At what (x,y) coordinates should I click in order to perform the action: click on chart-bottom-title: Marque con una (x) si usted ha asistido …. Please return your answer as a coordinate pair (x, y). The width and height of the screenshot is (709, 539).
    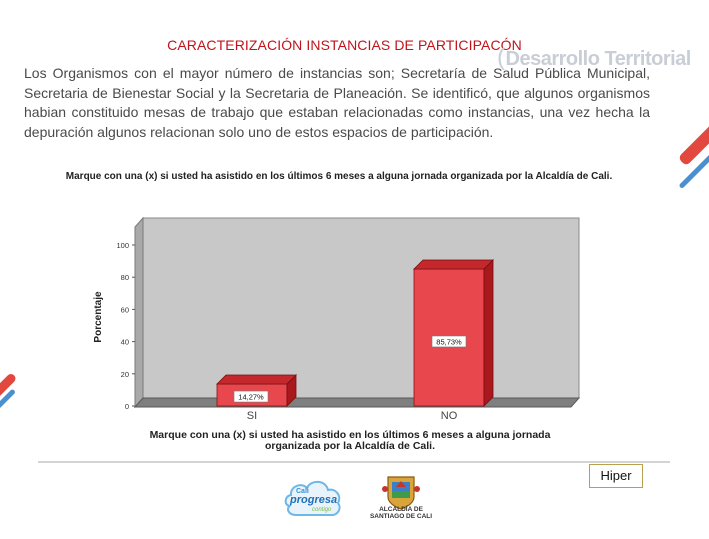
    Looking at the image, I should click on (350, 440).